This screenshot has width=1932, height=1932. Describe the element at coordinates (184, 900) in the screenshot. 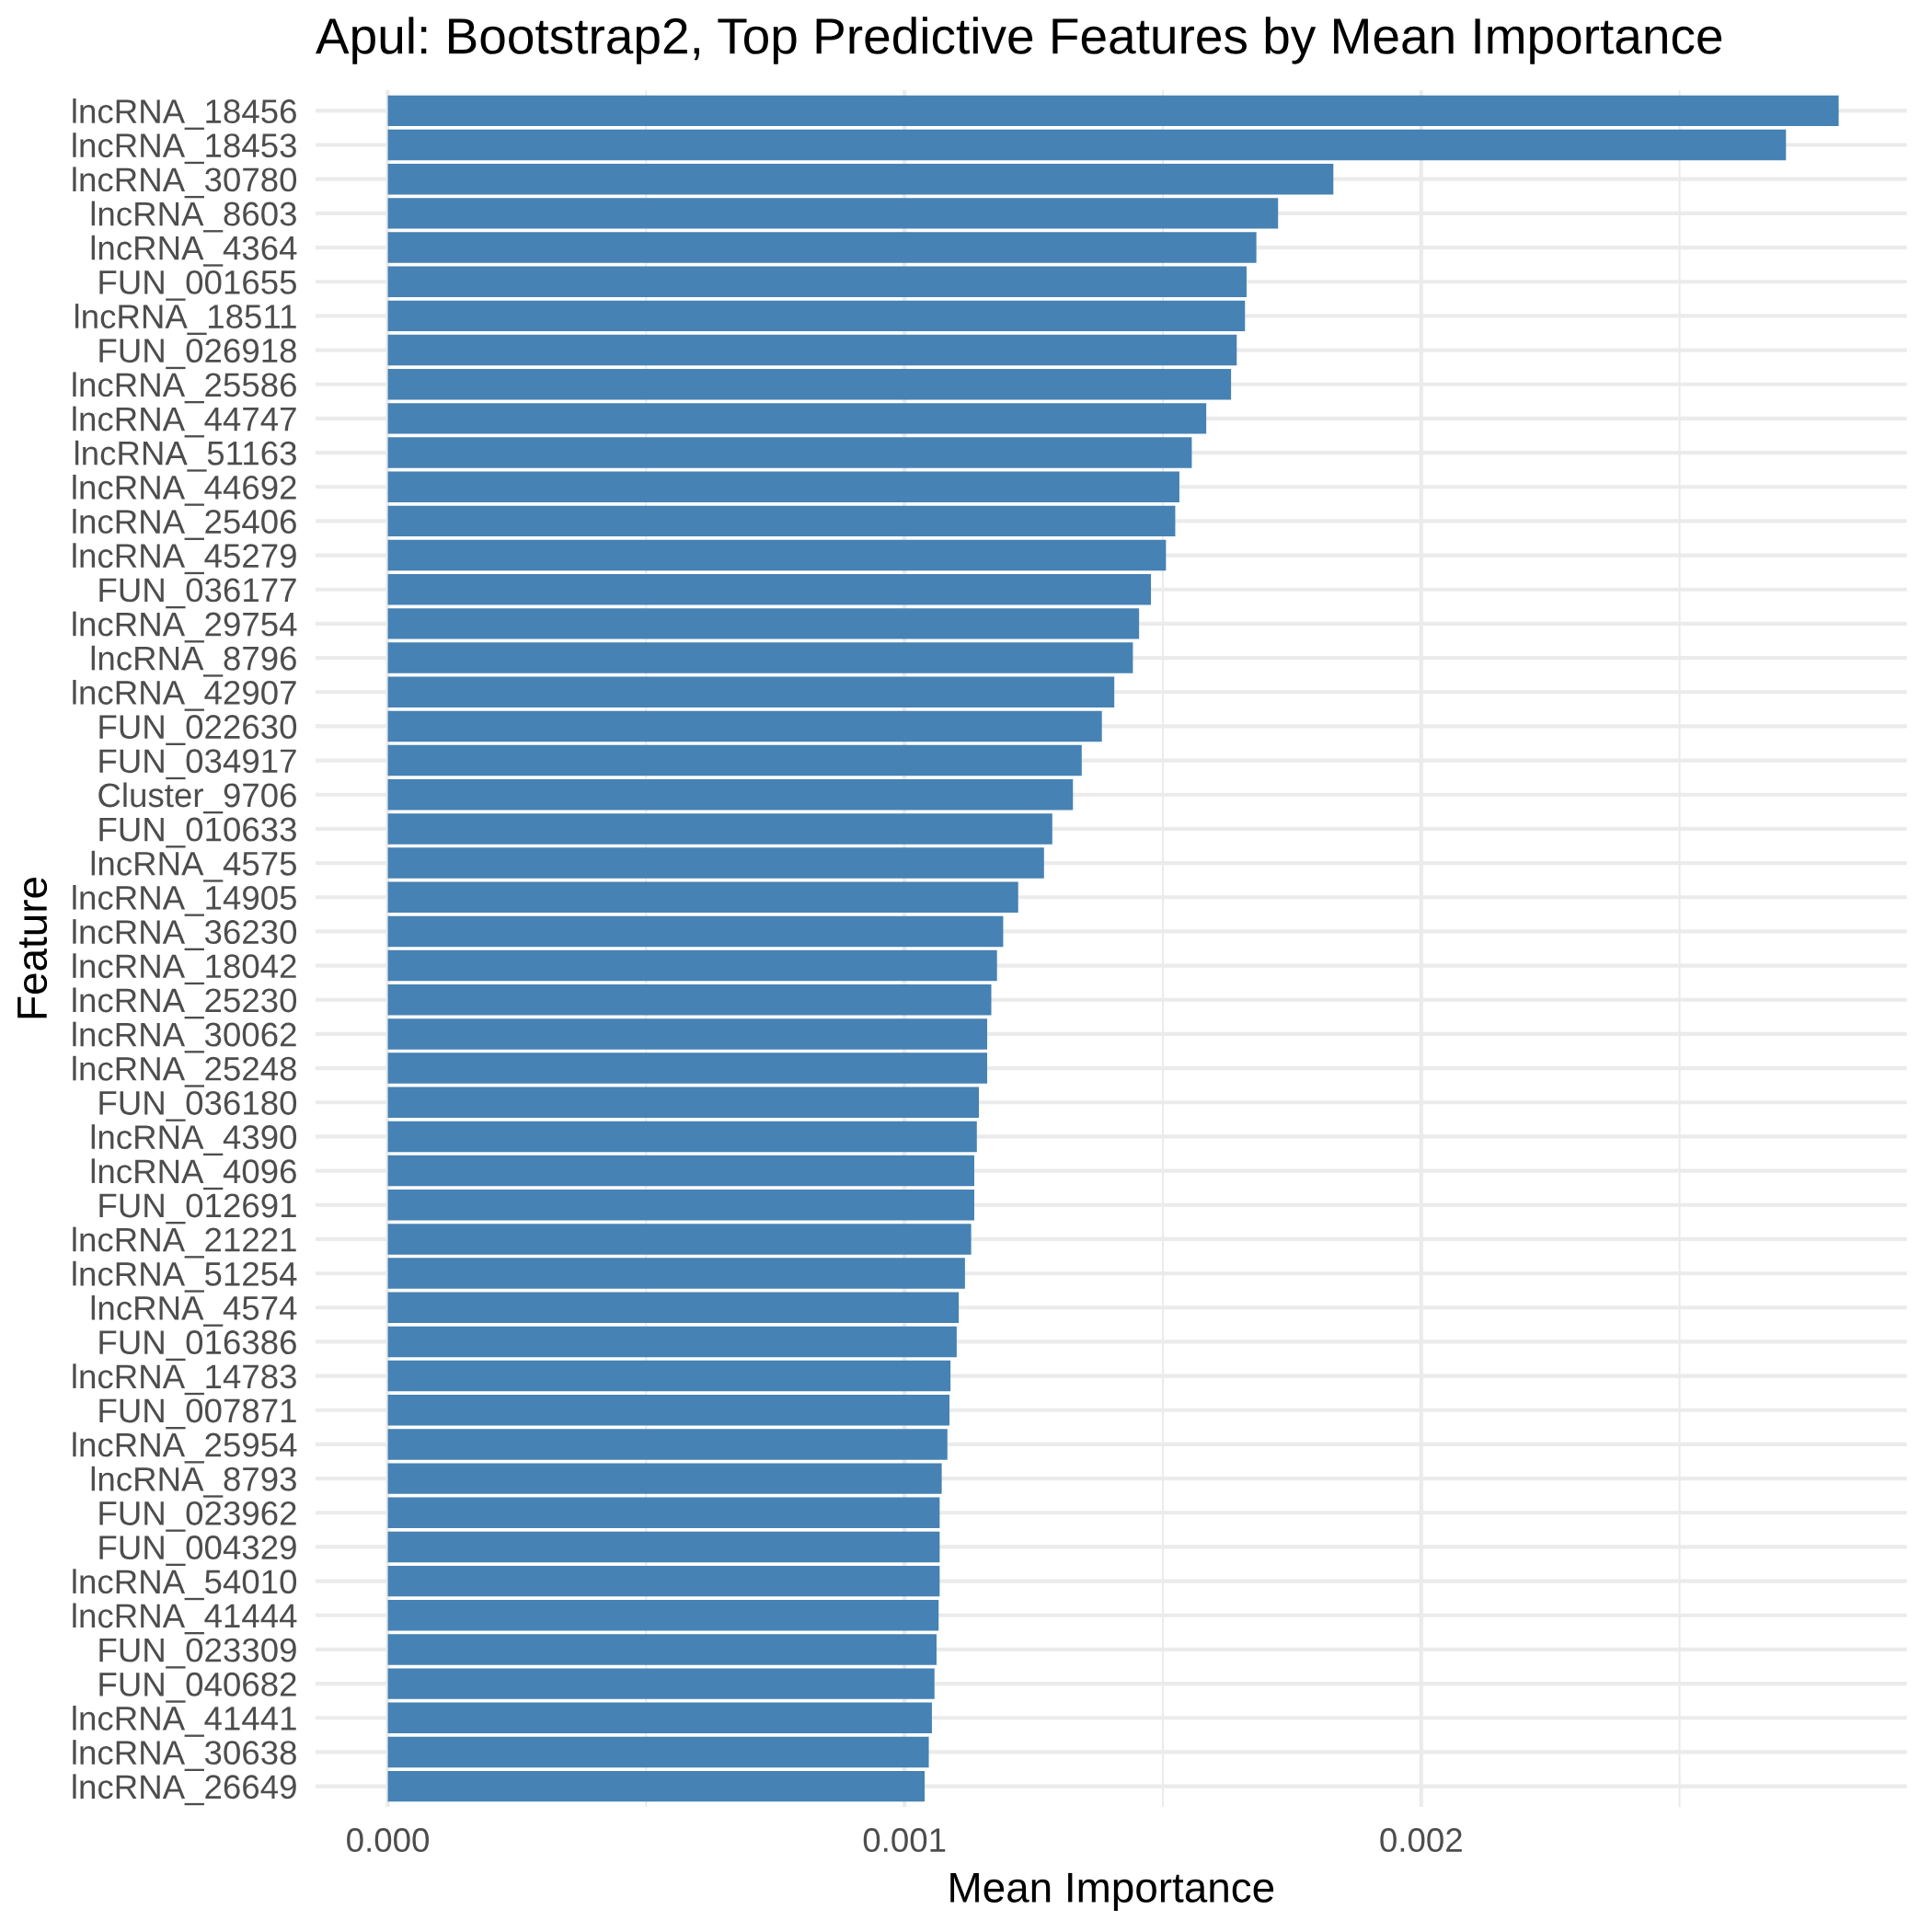

I see `y-tick-label: lncRNA_14905` at that location.